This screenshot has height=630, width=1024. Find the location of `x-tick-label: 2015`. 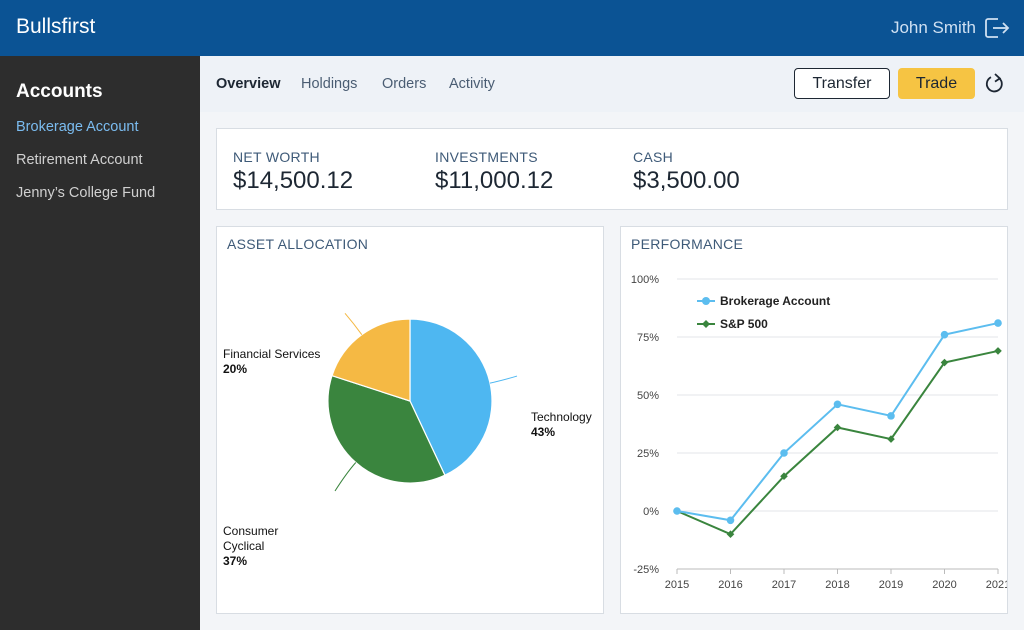

x-tick-label: 2015 is located at coordinates (677, 585).